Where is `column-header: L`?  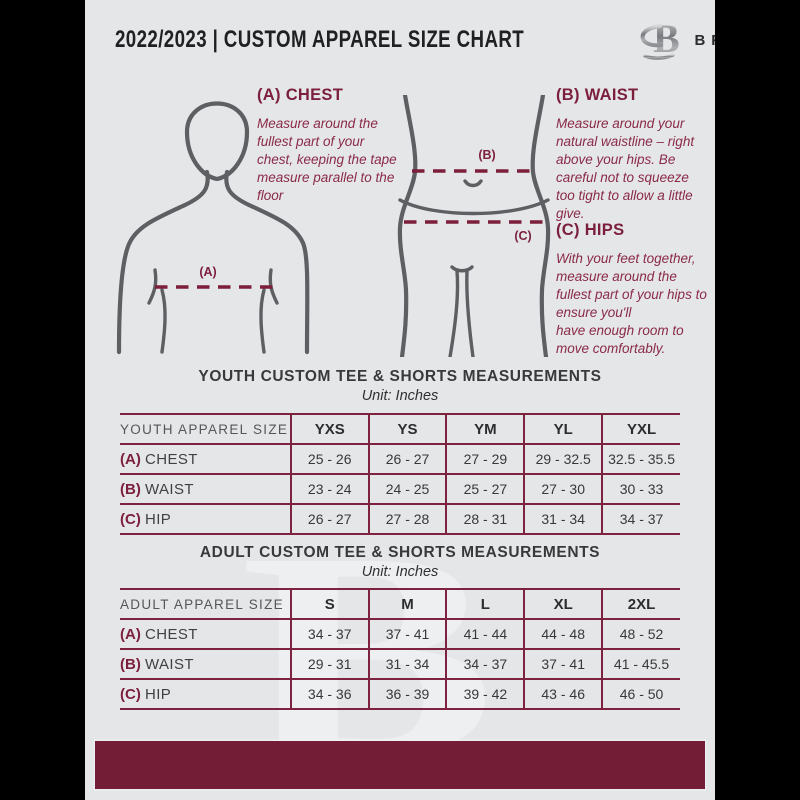 column-header: L is located at coordinates (485, 604).